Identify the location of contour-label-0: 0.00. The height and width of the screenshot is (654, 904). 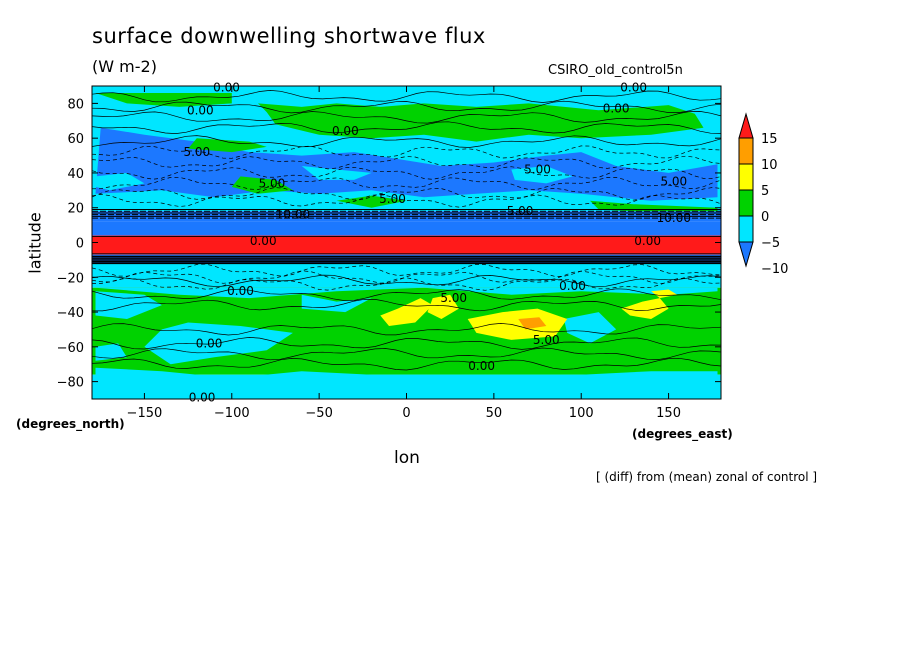
(226, 88).